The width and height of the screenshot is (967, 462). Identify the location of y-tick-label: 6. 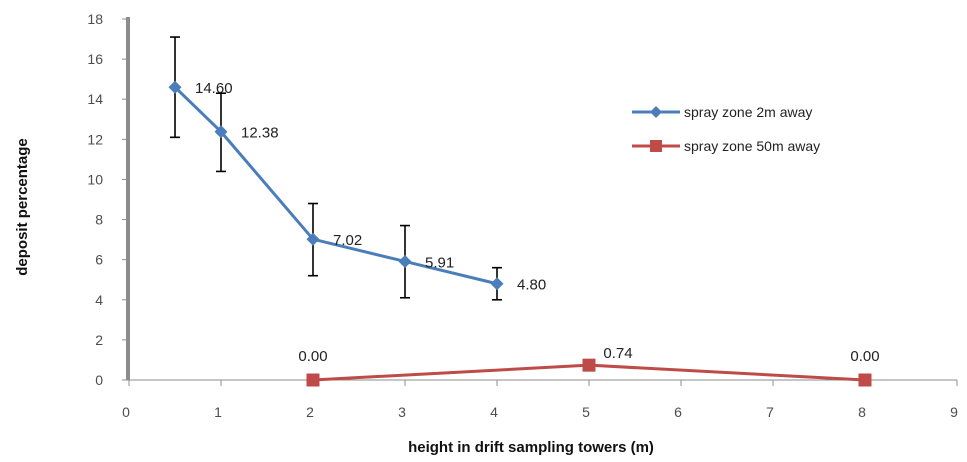
(99, 260).